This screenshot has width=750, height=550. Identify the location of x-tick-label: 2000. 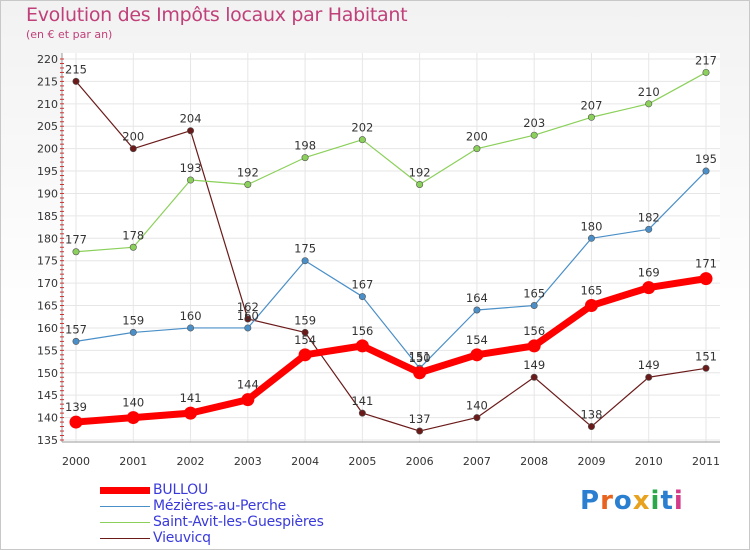
(76, 461).